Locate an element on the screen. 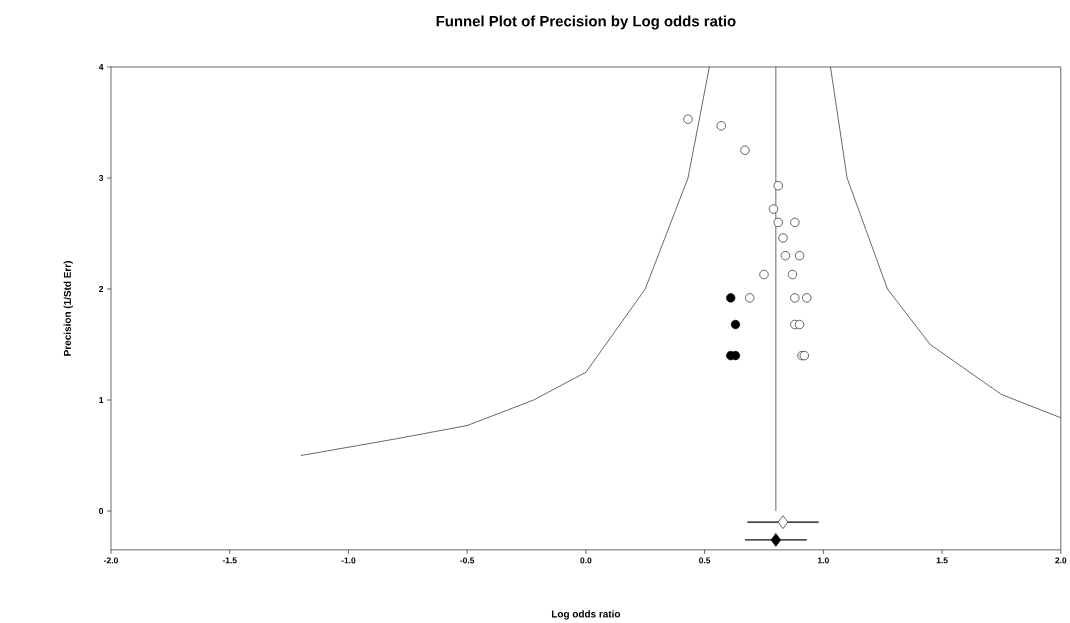 This screenshot has height=623, width=1070. x-tick-label: -0.5 is located at coordinates (467, 560).